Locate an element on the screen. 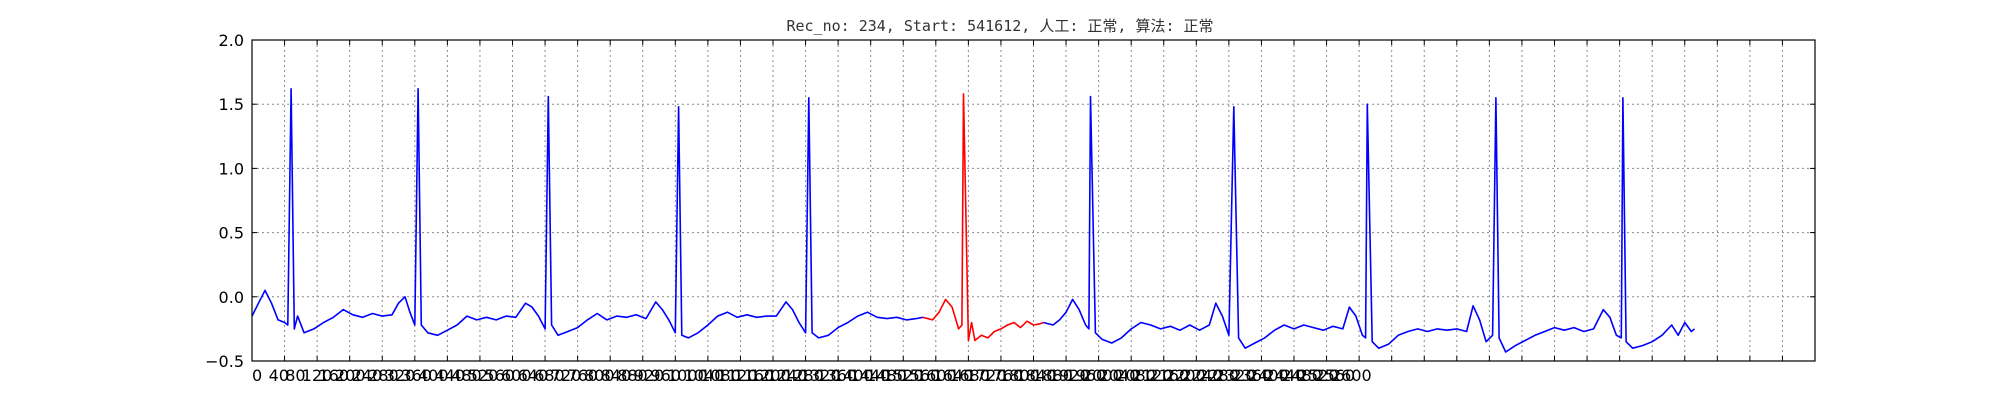 The image size is (2000, 400). x-tick-label: 200 is located at coordinates (350, 375).